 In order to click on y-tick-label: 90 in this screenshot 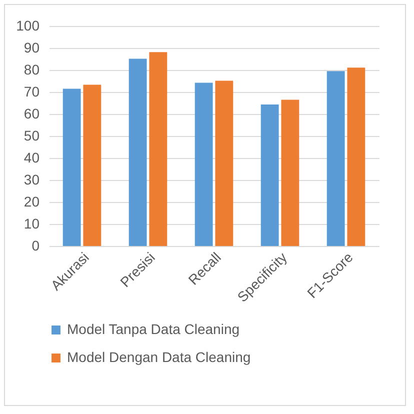, I will do `click(32, 48)`.